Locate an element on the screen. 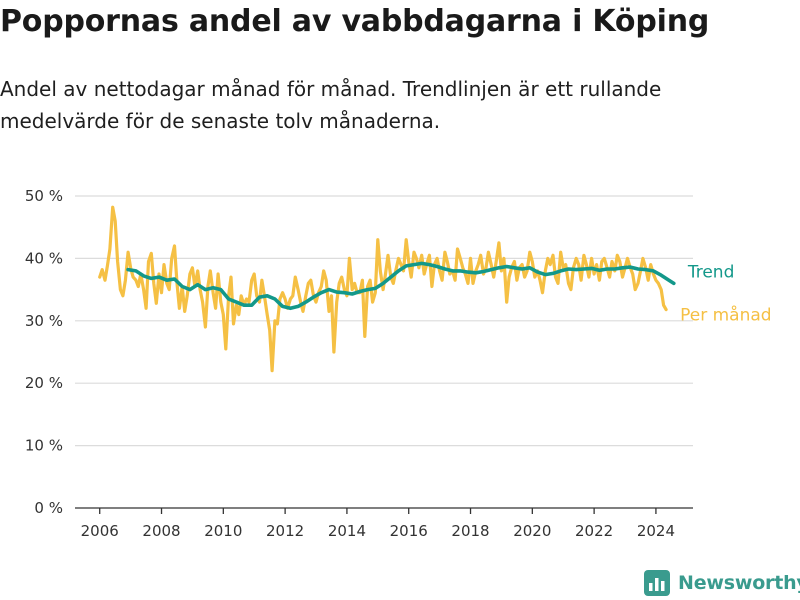 The image size is (800, 600). x-tick-label: 2010 is located at coordinates (223, 531).